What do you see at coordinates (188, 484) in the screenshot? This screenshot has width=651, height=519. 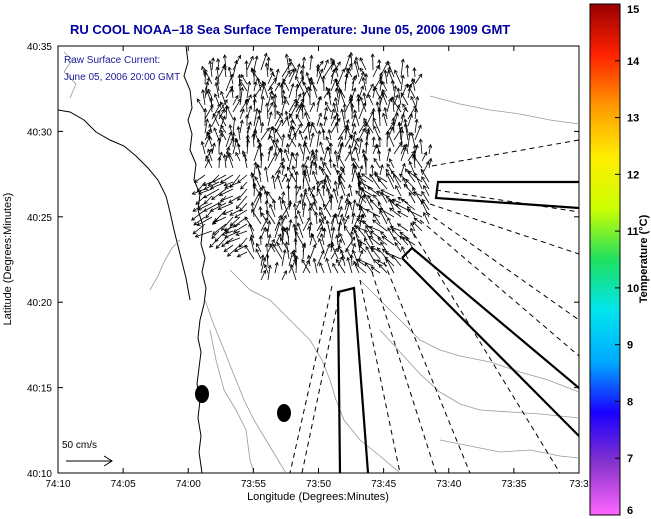 I see `x-tick-label: 74:00` at bounding box center [188, 484].